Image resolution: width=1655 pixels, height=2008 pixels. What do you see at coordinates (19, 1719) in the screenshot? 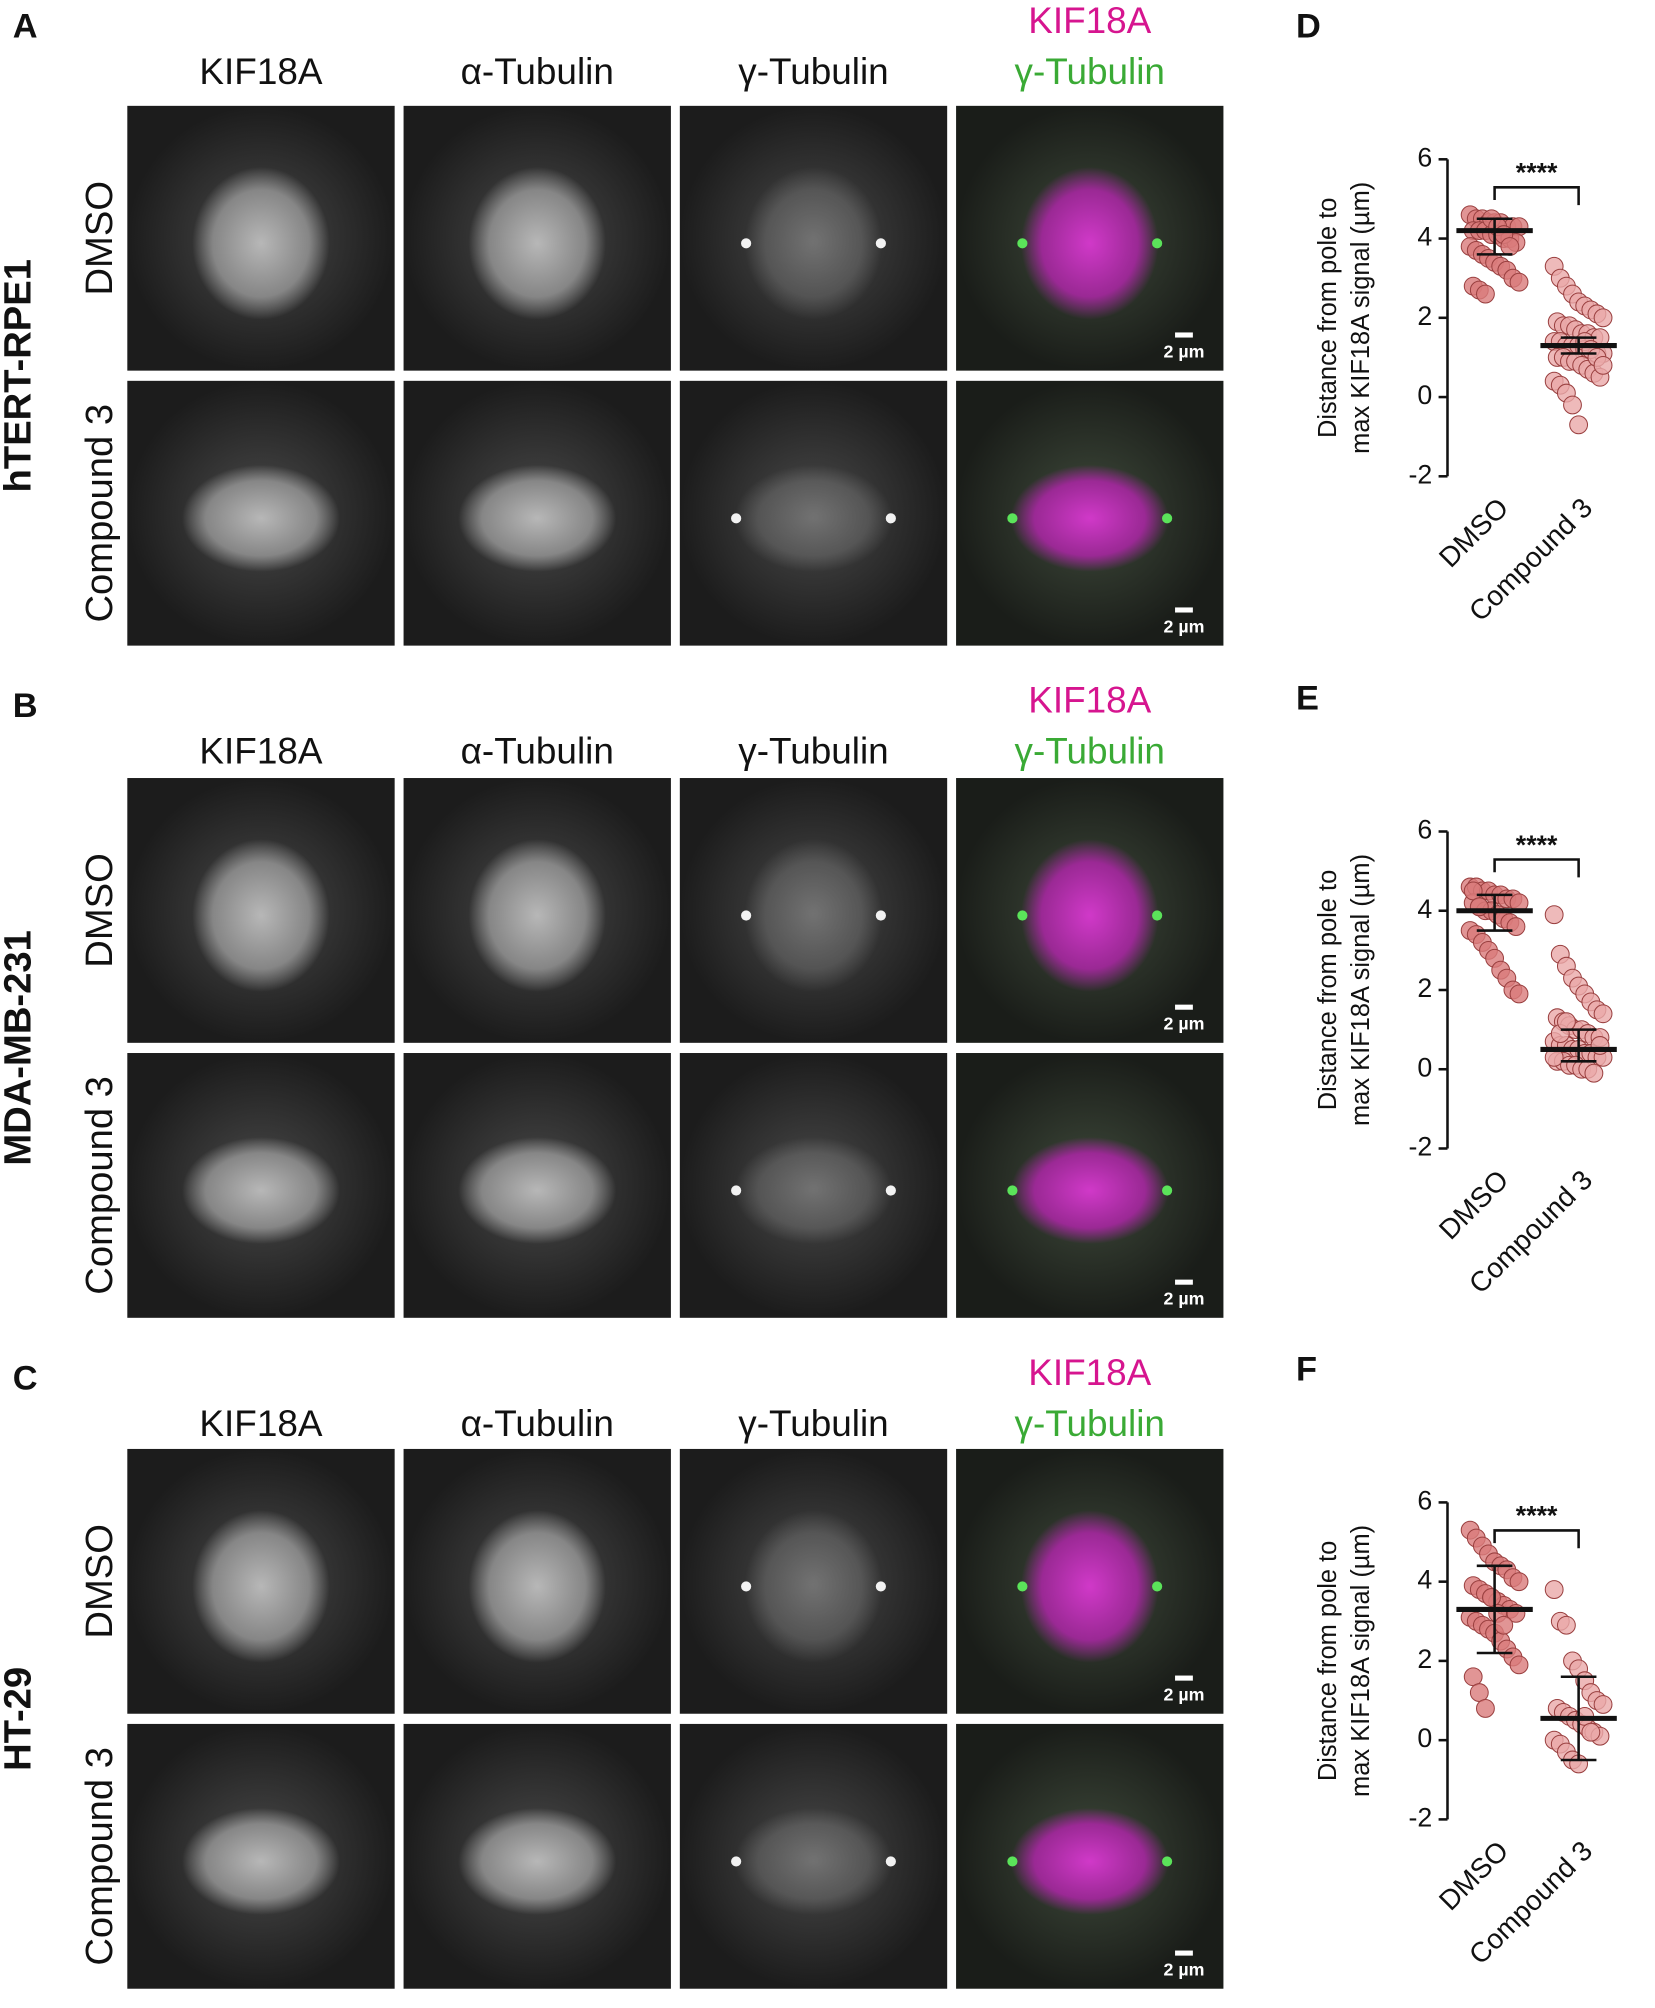
I see `cell-line-label: HT-29` at bounding box center [19, 1719].